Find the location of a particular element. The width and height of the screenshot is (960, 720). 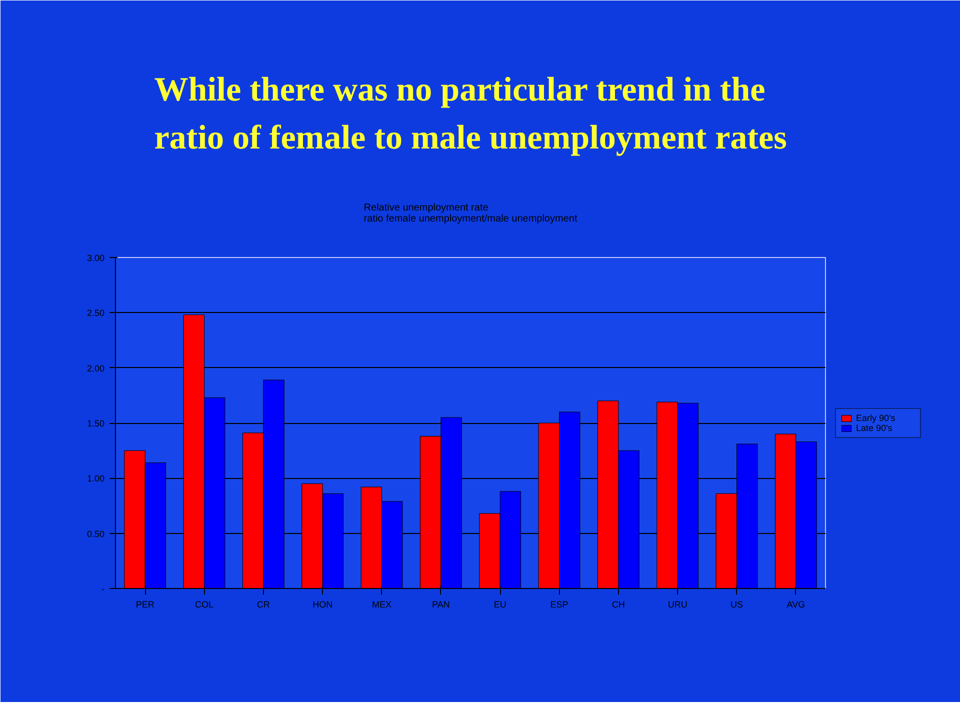

chart-title: While there was no particular trend in the ratio of female to male unemployment rates is located at coordinates (470, 113).